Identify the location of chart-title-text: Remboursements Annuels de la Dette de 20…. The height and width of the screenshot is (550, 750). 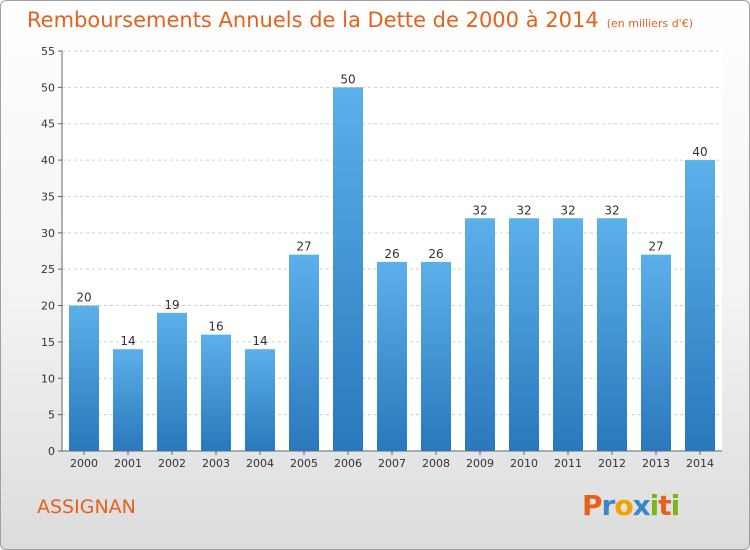
(313, 20).